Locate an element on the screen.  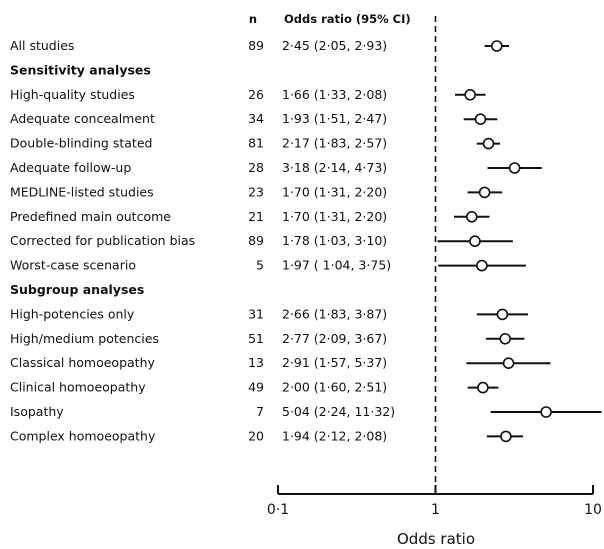
x-tick-label: 1 is located at coordinates (435, 510).